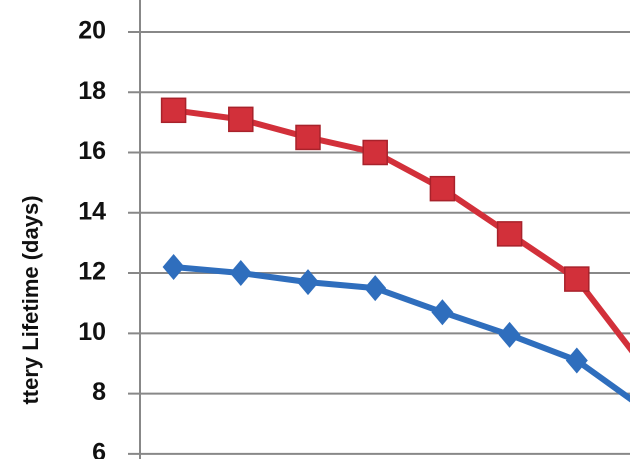 Image resolution: width=630 pixels, height=459 pixels. I want to click on y-axis-title: ttery Lifetime (days), so click(30, 299).